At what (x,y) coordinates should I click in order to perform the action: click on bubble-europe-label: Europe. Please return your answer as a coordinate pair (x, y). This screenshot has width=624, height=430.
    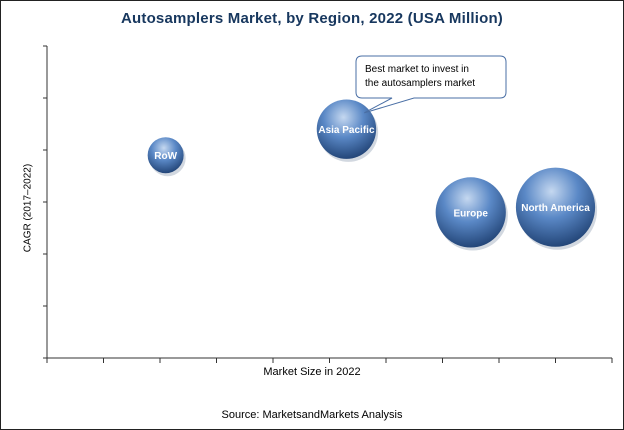
    Looking at the image, I should click on (471, 213).